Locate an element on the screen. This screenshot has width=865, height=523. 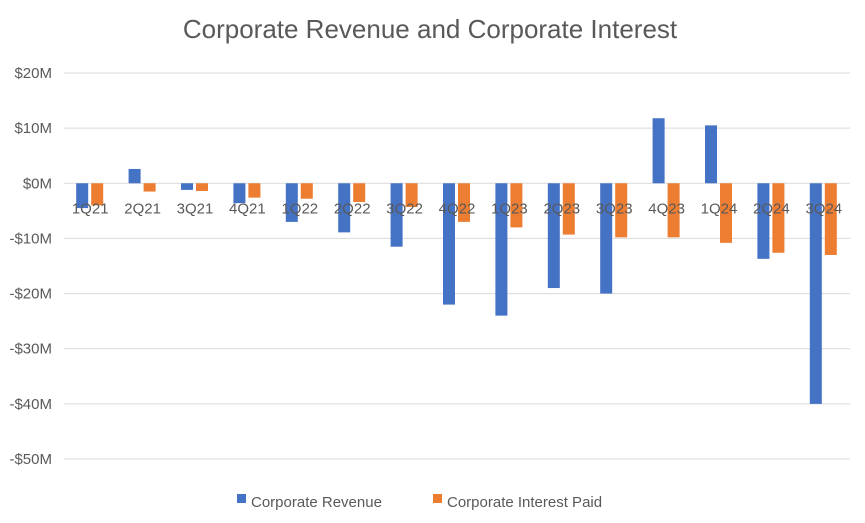
bar-corporate-interest-paid-1q22 is located at coordinates (306, 191).